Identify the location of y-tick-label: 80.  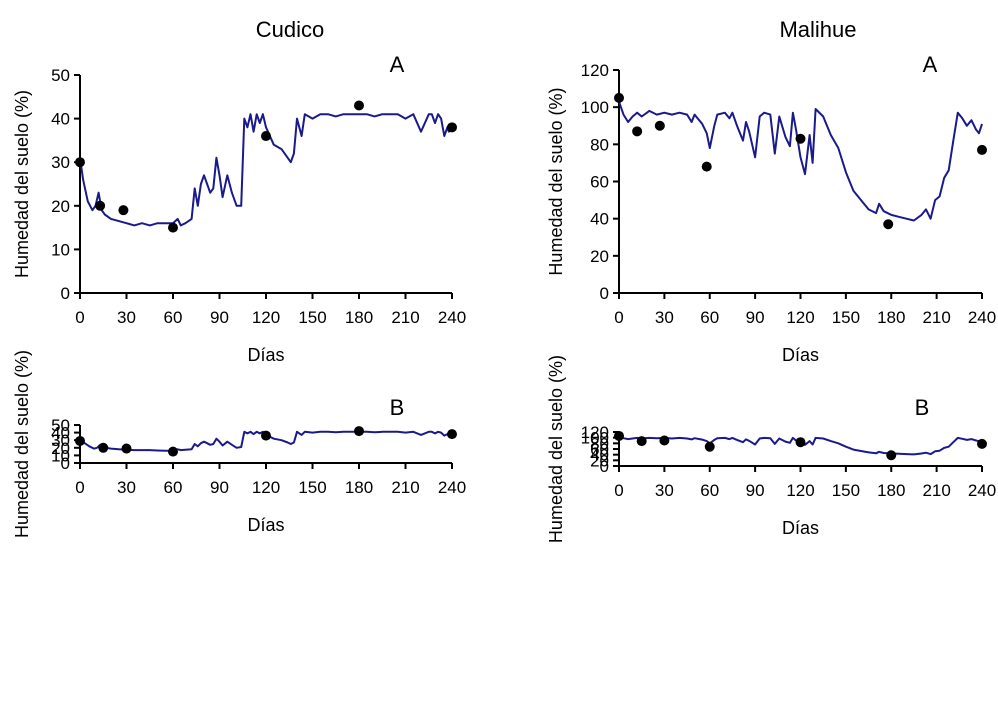
(599, 443).